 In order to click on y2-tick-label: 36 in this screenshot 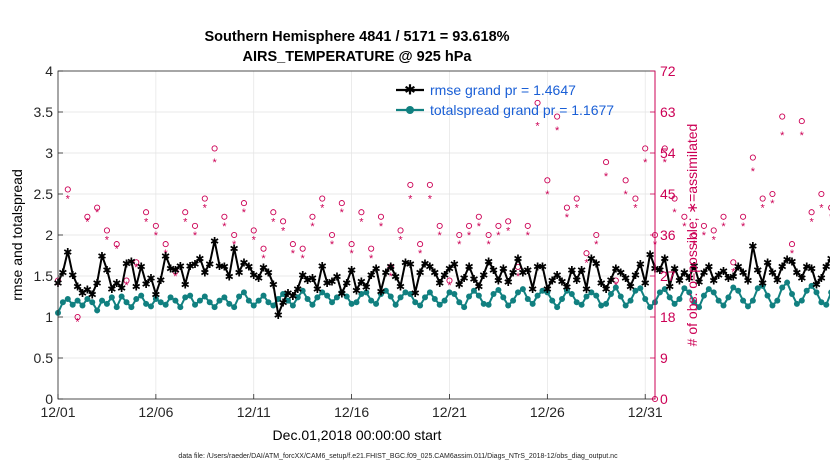, I will do `click(668, 235)`.